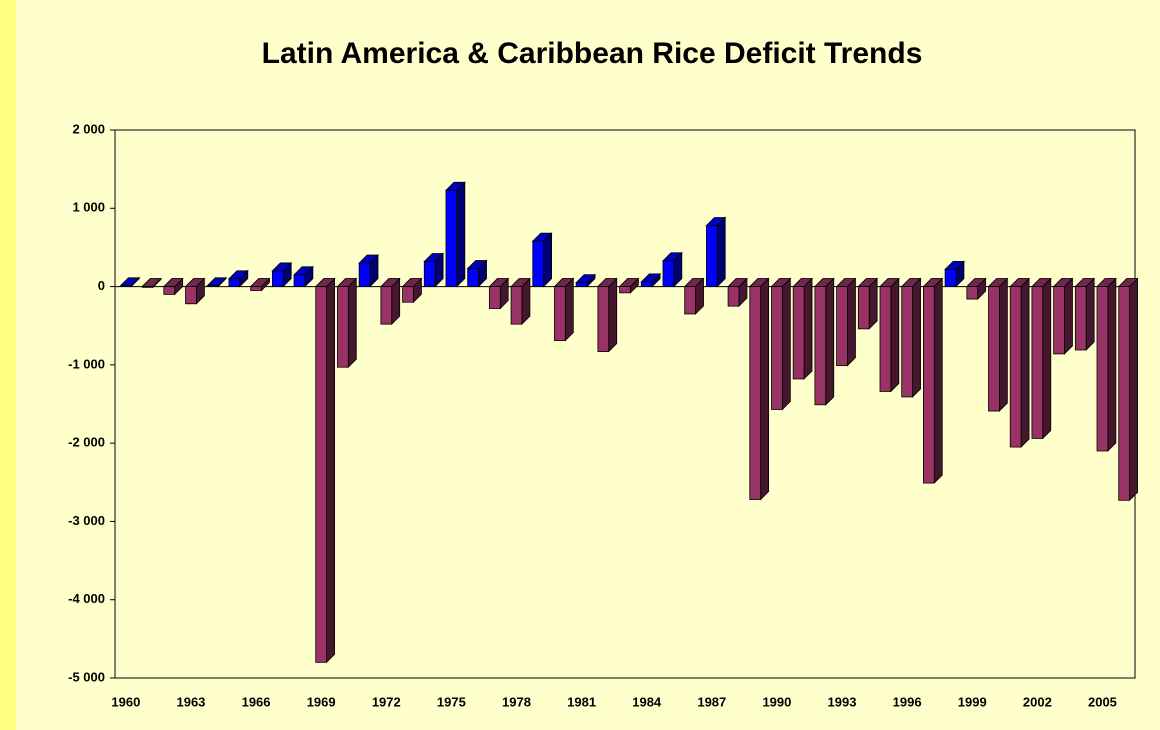  I want to click on y-tick-label: -5 000, so click(86, 676).